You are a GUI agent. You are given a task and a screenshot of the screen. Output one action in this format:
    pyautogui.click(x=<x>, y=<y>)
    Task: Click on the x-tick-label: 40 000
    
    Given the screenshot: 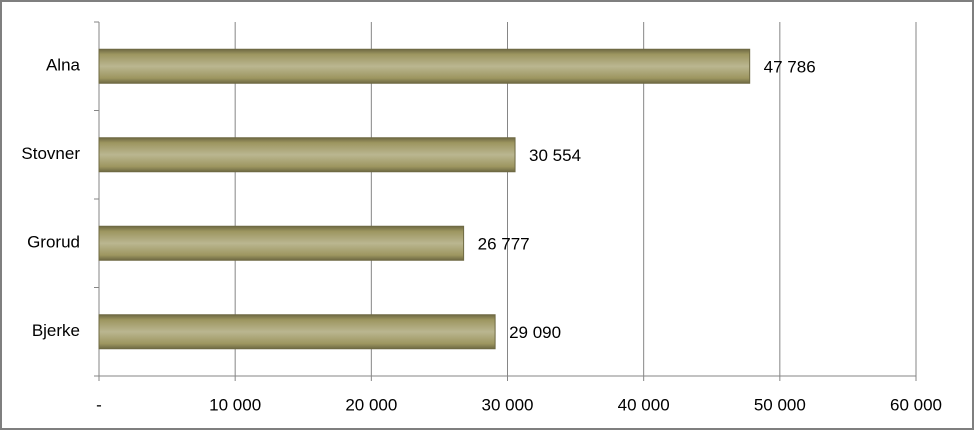 What is the action you would take?
    pyautogui.click(x=644, y=404)
    